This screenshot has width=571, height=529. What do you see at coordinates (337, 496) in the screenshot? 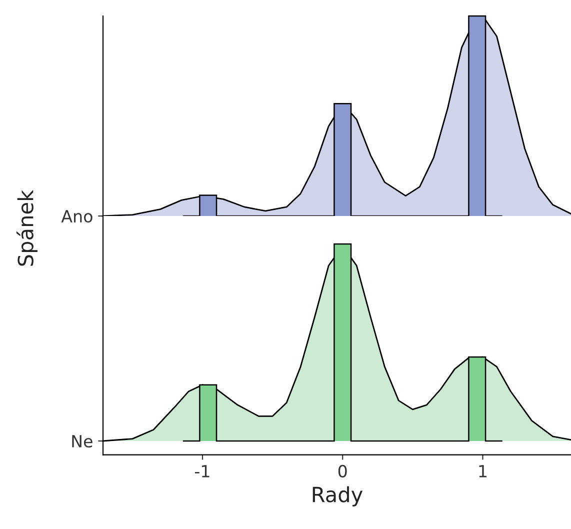
I see `x-axis-title: Rady` at bounding box center [337, 496].